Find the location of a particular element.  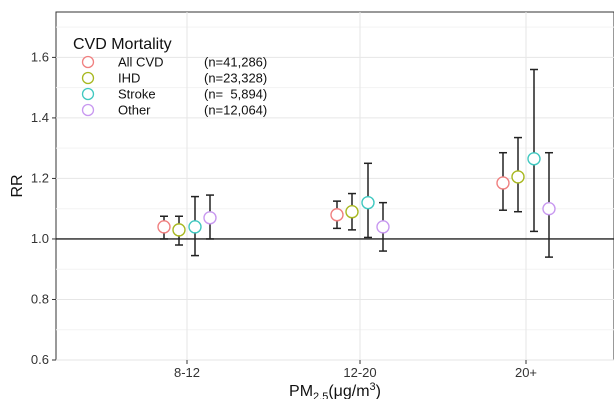

legend-key-all-cvd is located at coordinates (88, 62).